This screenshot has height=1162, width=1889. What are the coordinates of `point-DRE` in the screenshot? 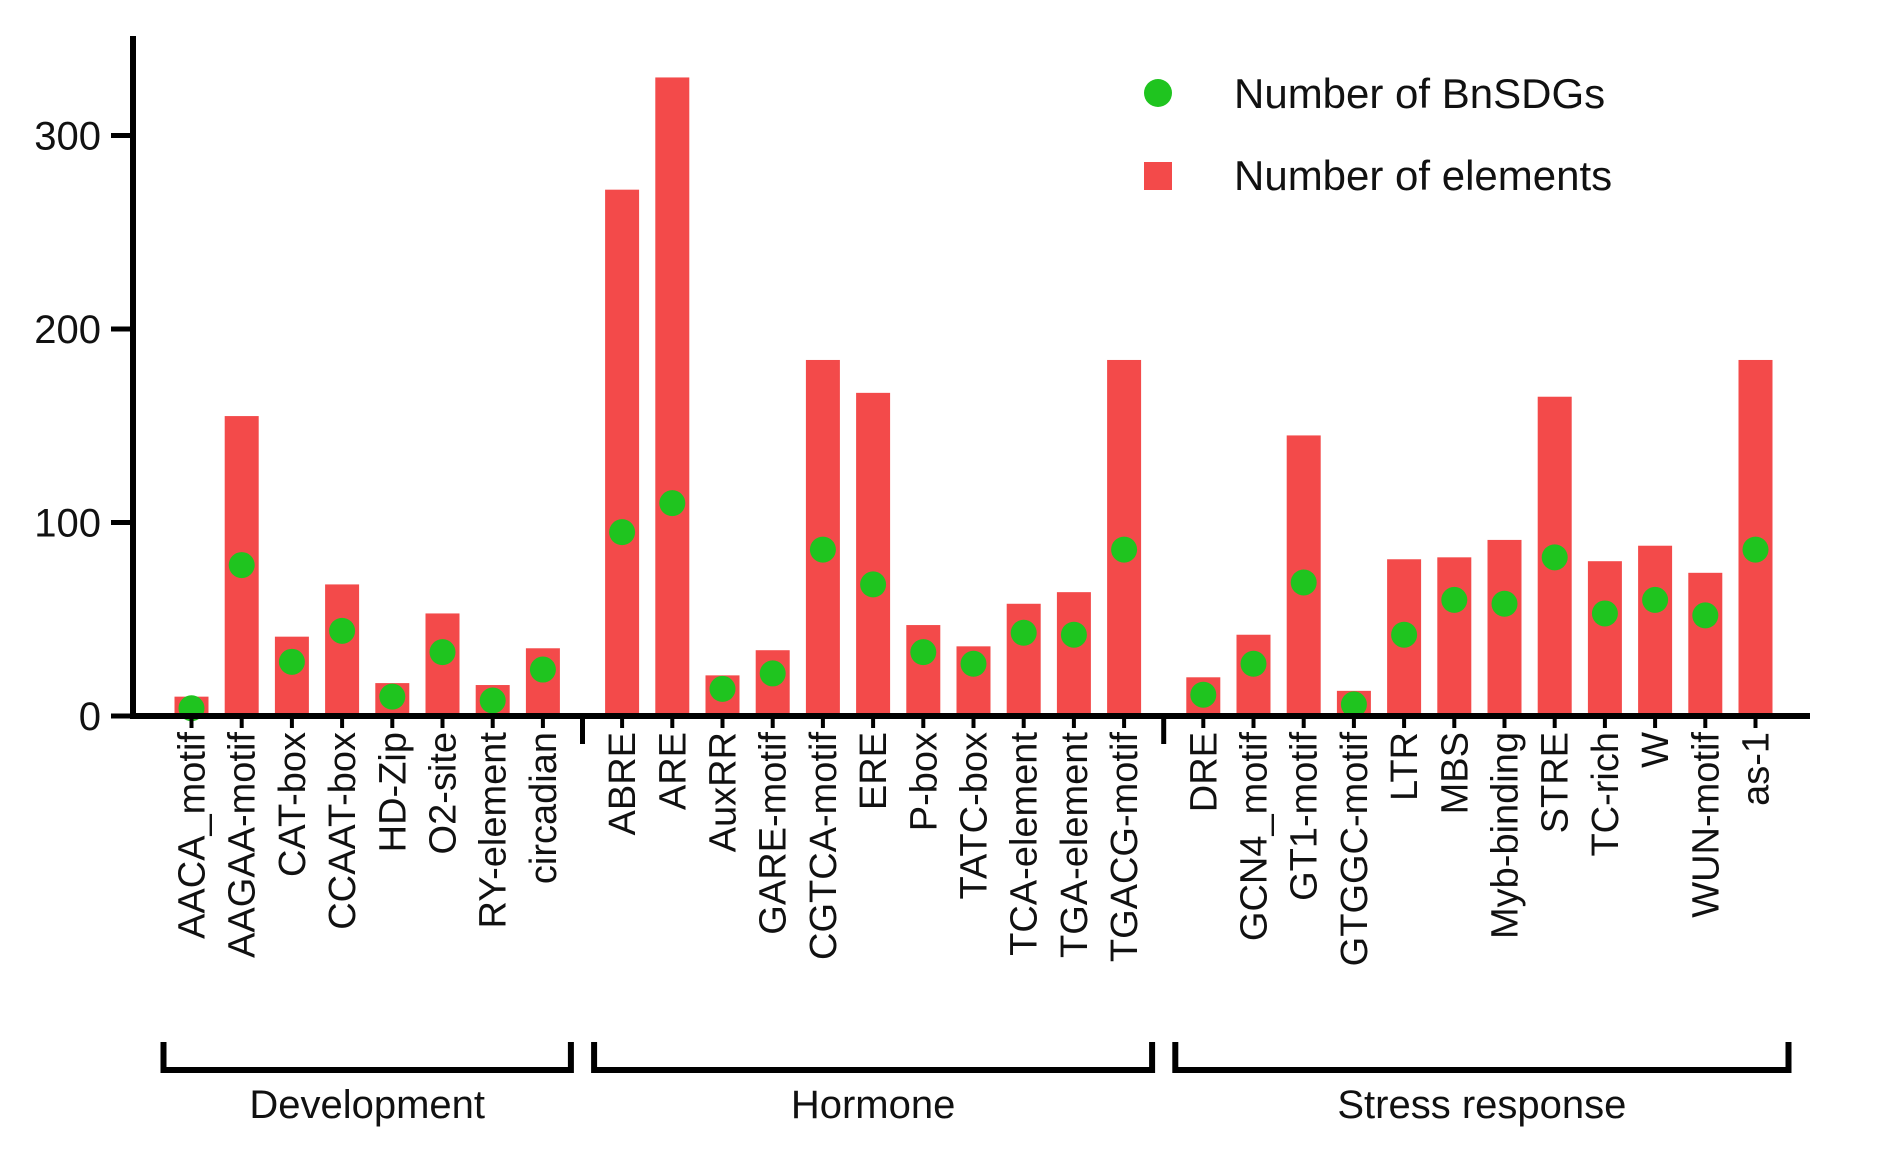 It's located at (1203, 694).